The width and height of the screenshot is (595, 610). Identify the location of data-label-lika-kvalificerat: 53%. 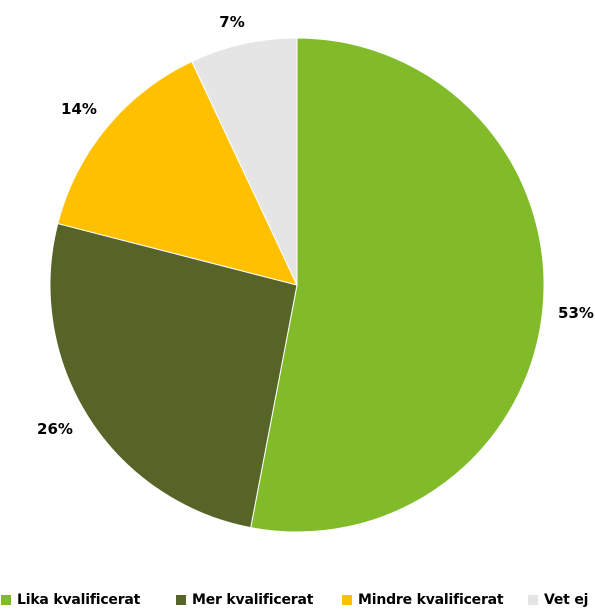
(576, 313).